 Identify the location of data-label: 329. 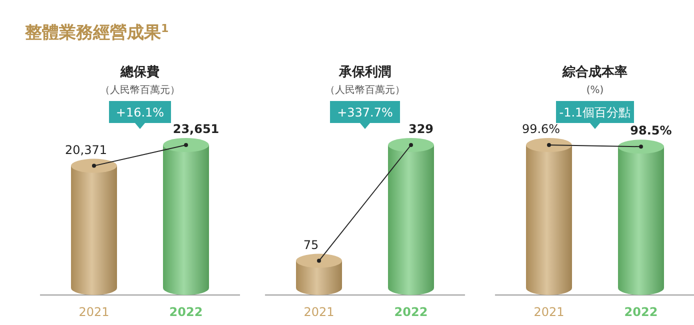
(421, 129).